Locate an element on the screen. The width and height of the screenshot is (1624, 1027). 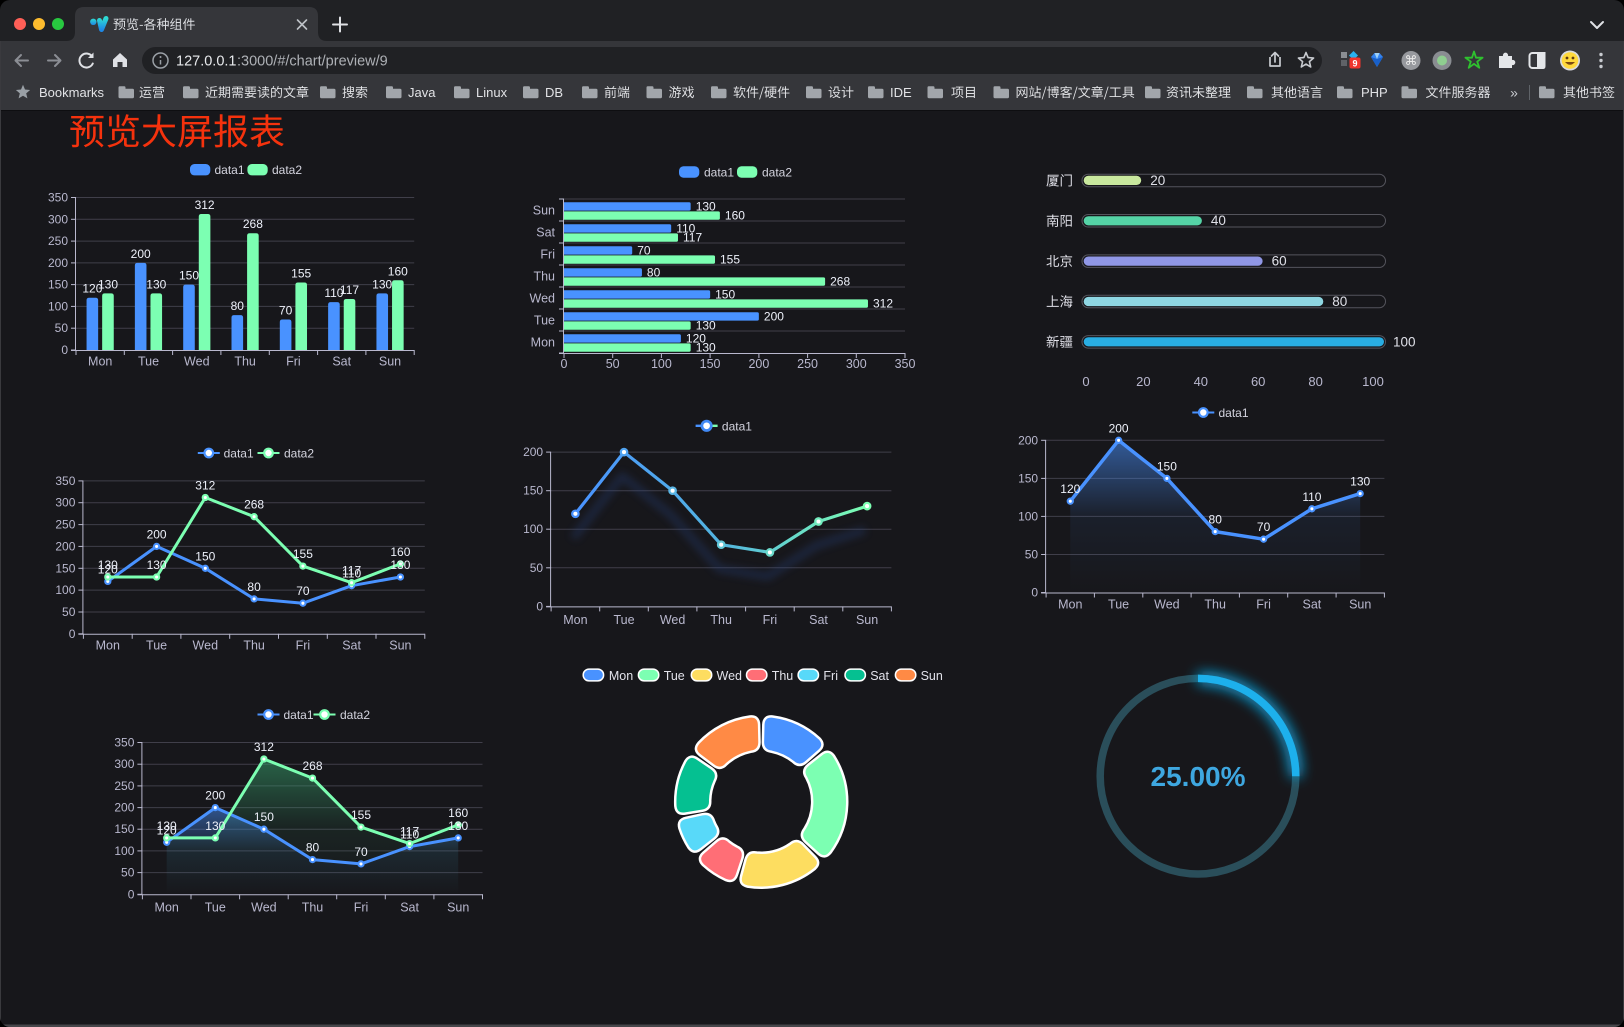
svg-text: DB is located at coordinates (554, 92).